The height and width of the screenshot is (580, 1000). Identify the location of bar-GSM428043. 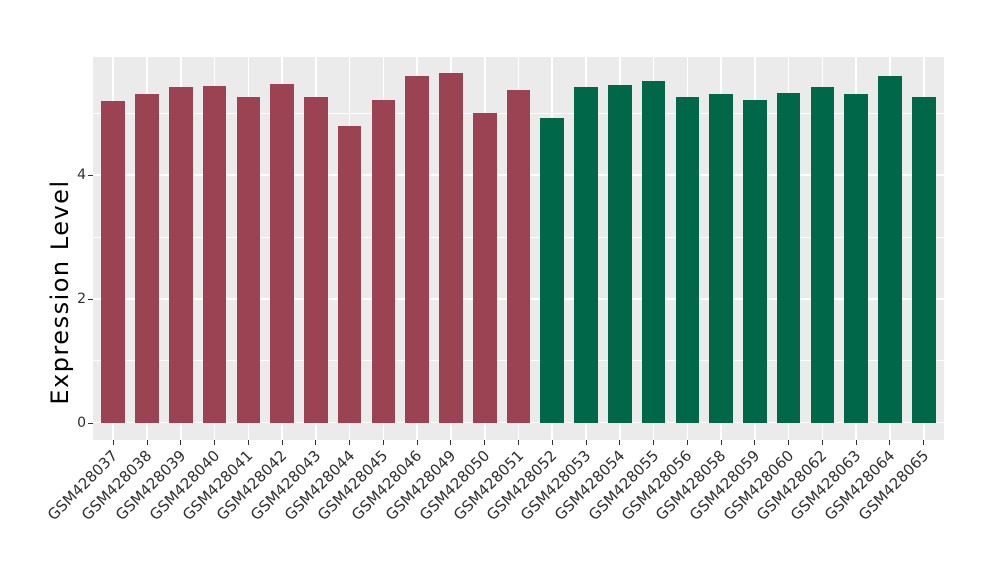
(316, 259).